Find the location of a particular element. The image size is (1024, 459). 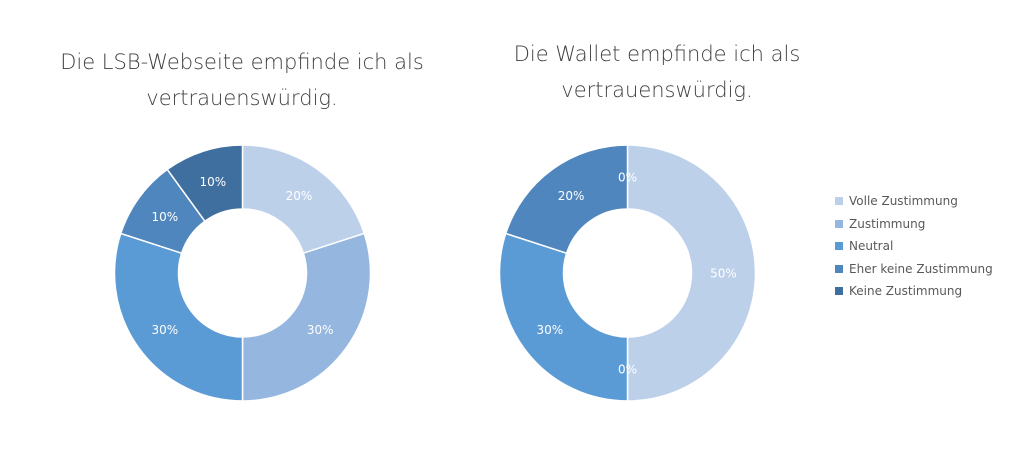

data-label-right-keine-zustimmung: 0% is located at coordinates (627, 178).